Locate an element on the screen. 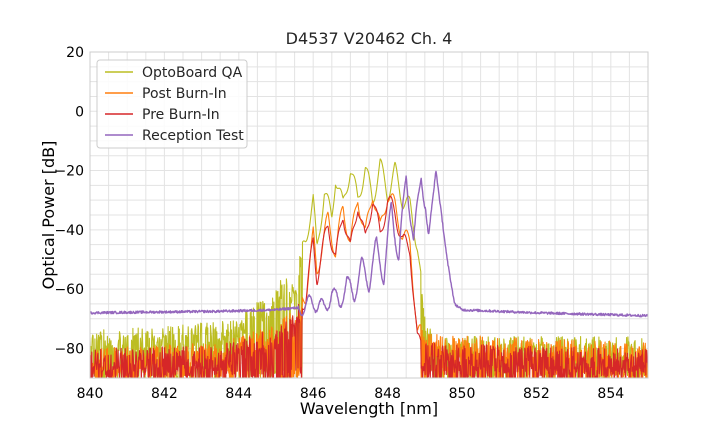  y-tick-label: −40 is located at coordinates (69, 231).